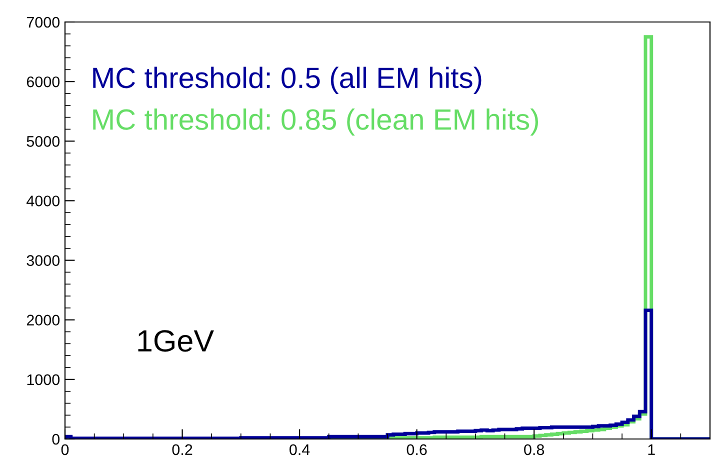 Image resolution: width=712 pixels, height=461 pixels. What do you see at coordinates (43, 320) in the screenshot?
I see `y-tick-label: 2000` at bounding box center [43, 320].